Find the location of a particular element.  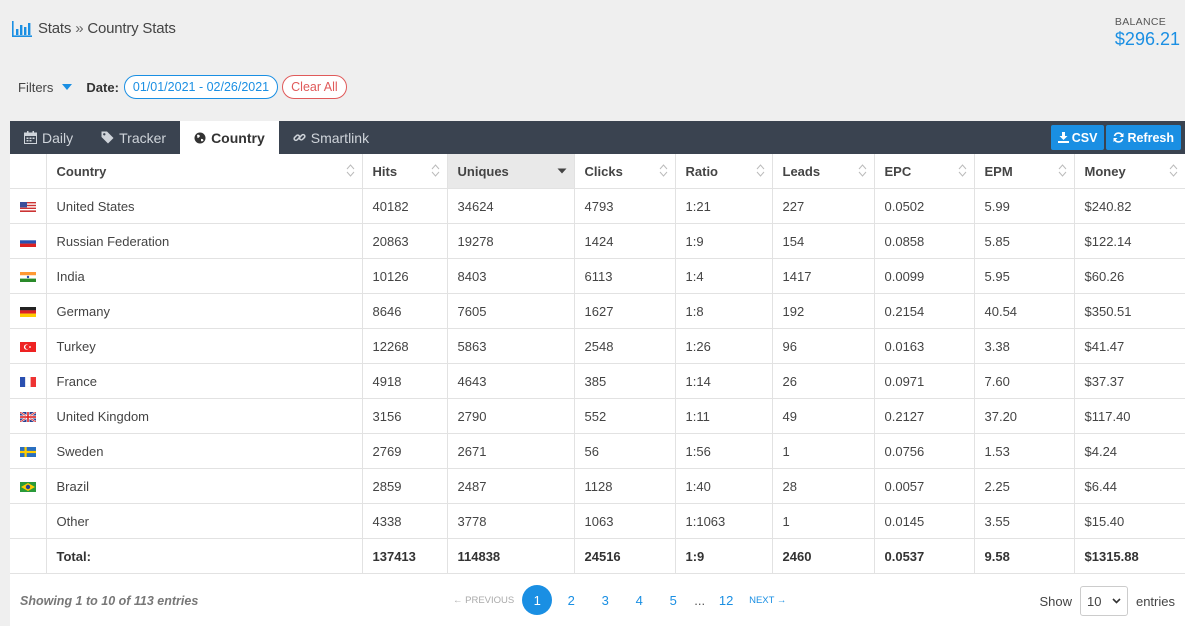

next-page-button: NEXT → is located at coordinates (768, 600).